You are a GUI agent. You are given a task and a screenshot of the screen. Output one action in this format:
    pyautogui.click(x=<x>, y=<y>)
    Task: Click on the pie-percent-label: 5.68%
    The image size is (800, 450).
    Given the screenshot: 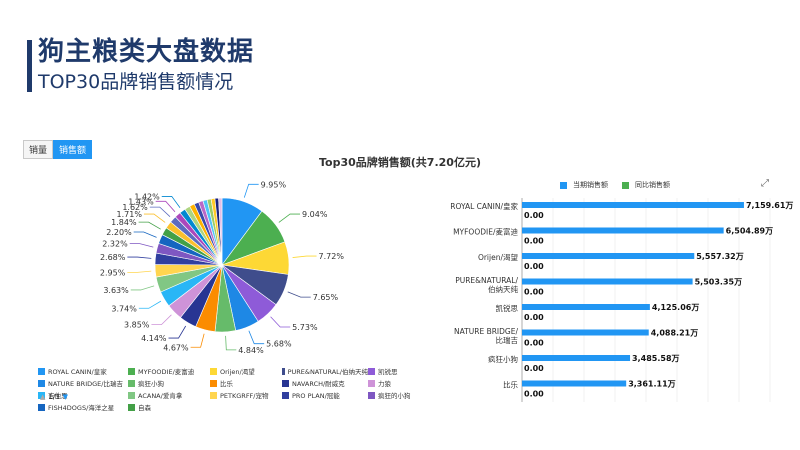 What is the action you would take?
    pyautogui.click(x=279, y=344)
    